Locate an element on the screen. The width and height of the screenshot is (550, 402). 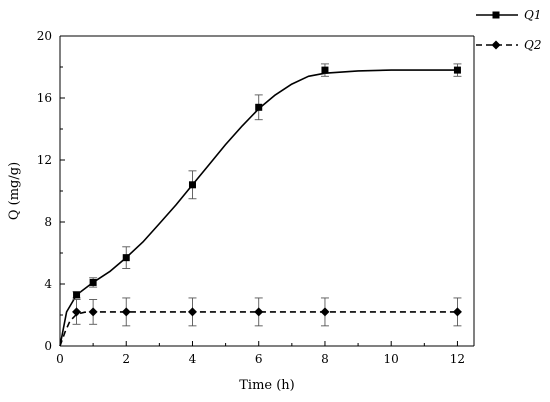
y-tick-label: 16 is located at coordinates (44, 98).